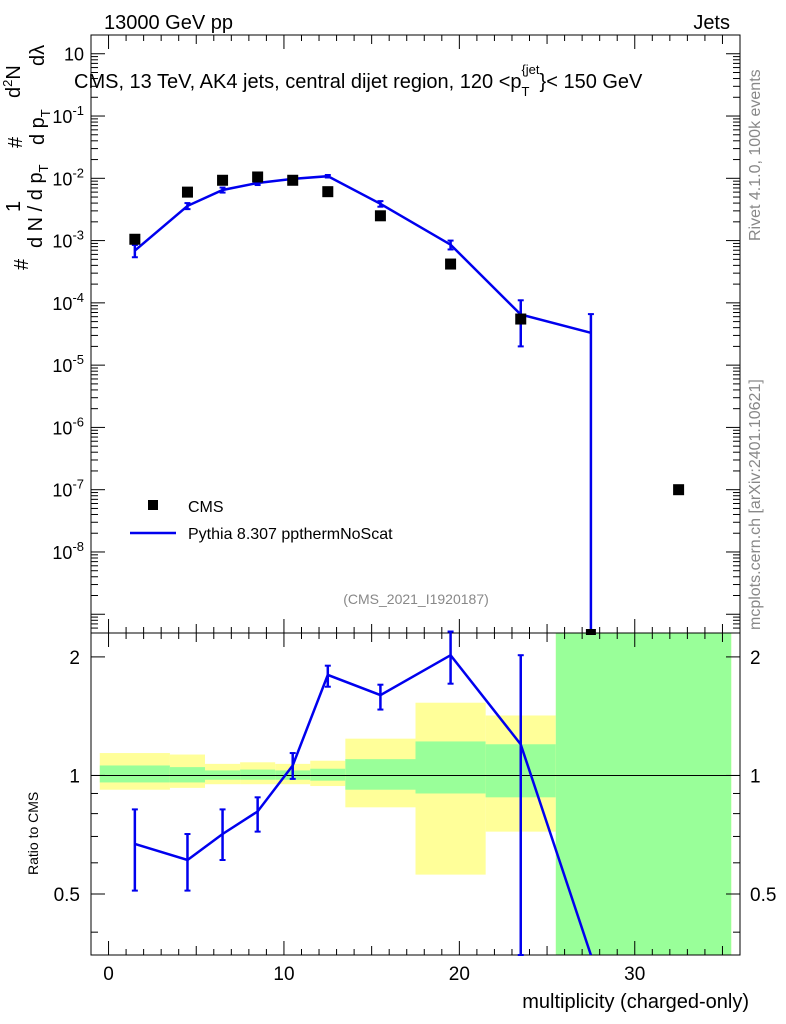 The height and width of the screenshot is (1024, 786). I want to click on lower-ytick-label-right: 0.5, so click(763, 895).